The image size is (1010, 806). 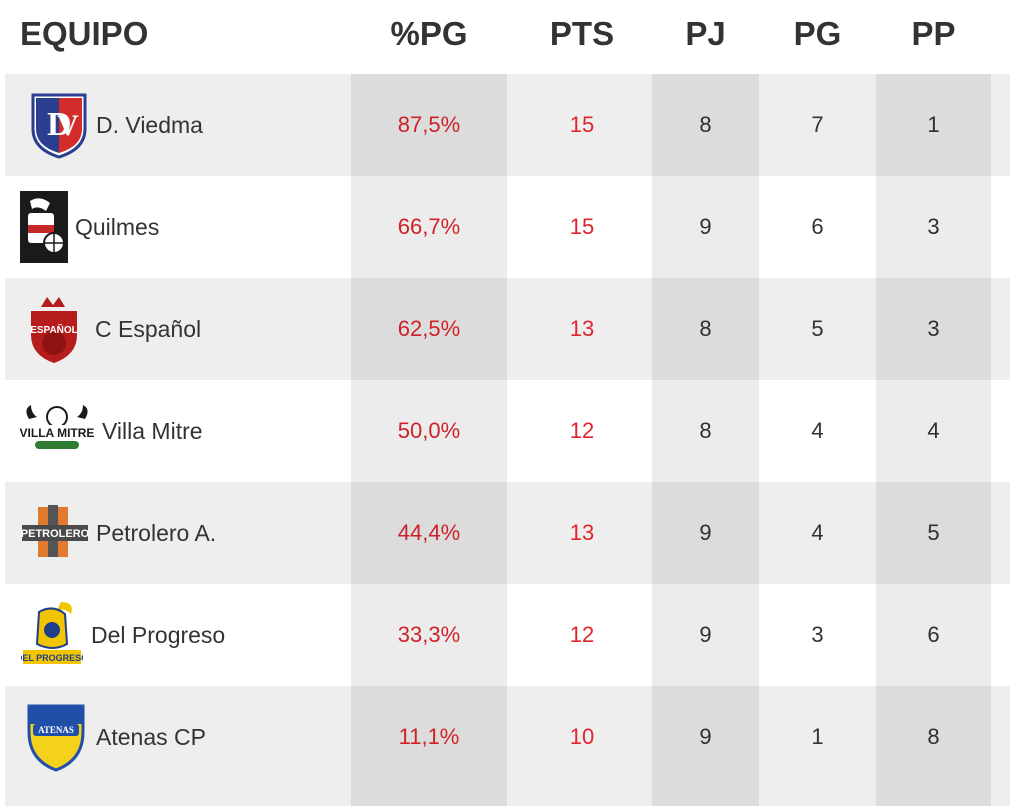 What do you see at coordinates (149, 125) in the screenshot?
I see `team-name: D. Viedma` at bounding box center [149, 125].